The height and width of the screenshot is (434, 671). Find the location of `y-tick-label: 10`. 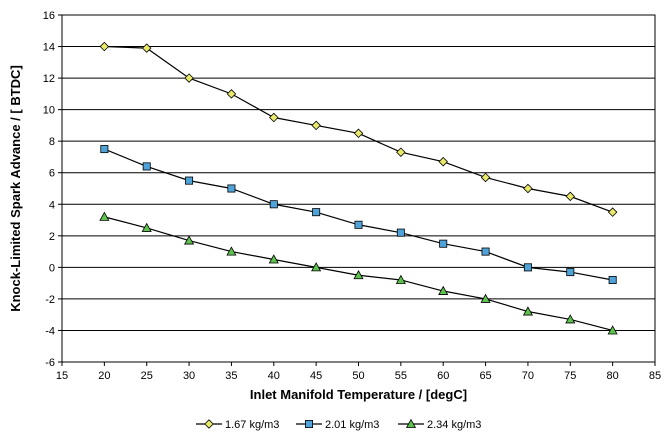

y-tick-label: 10 is located at coordinates (49, 111).